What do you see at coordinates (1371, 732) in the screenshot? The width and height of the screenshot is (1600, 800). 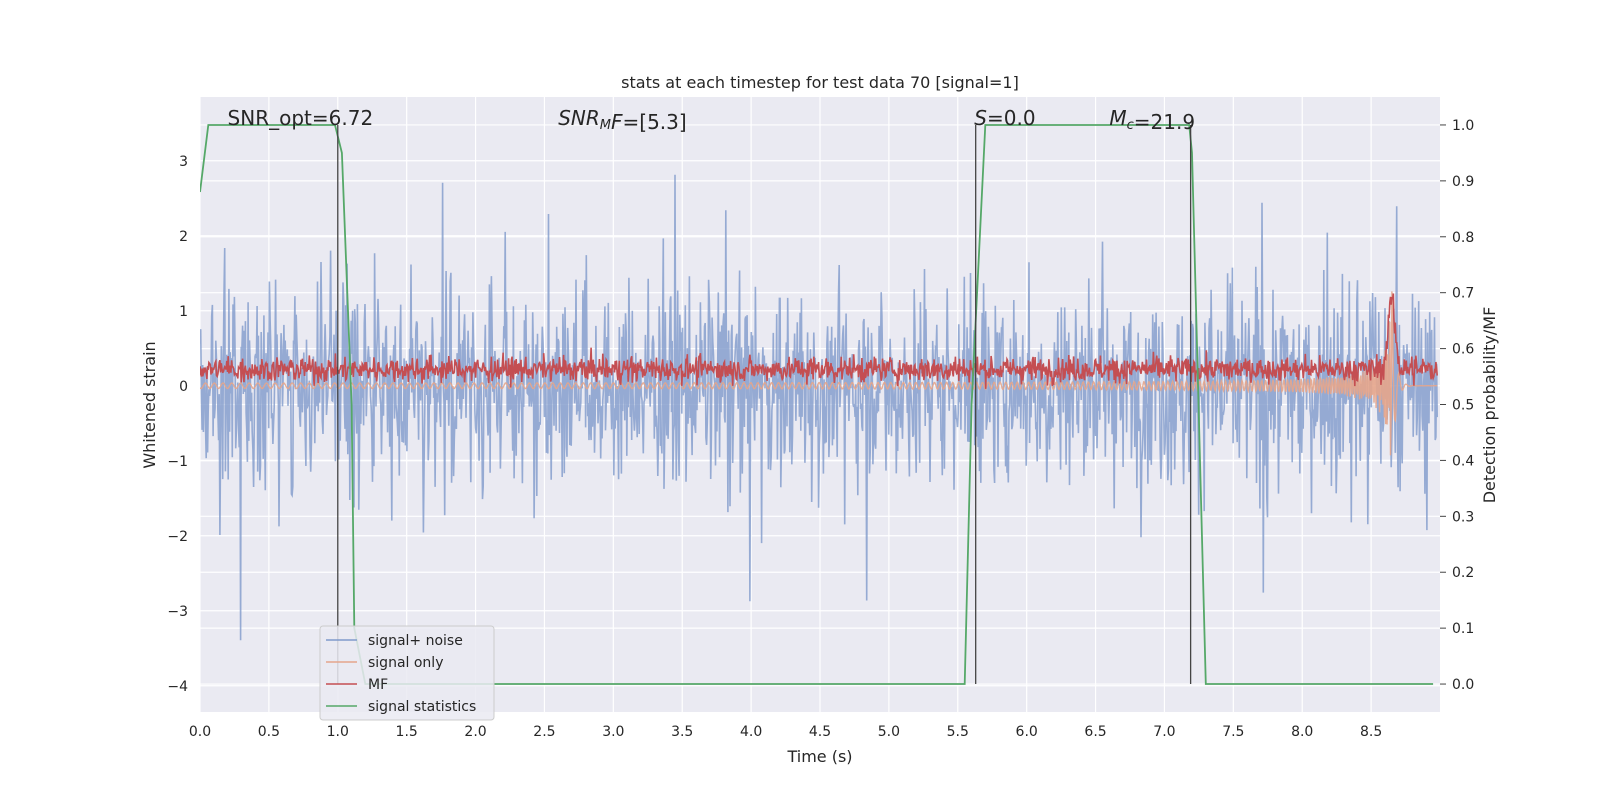 I see `x-tick-label: 8.5` at bounding box center [1371, 732].